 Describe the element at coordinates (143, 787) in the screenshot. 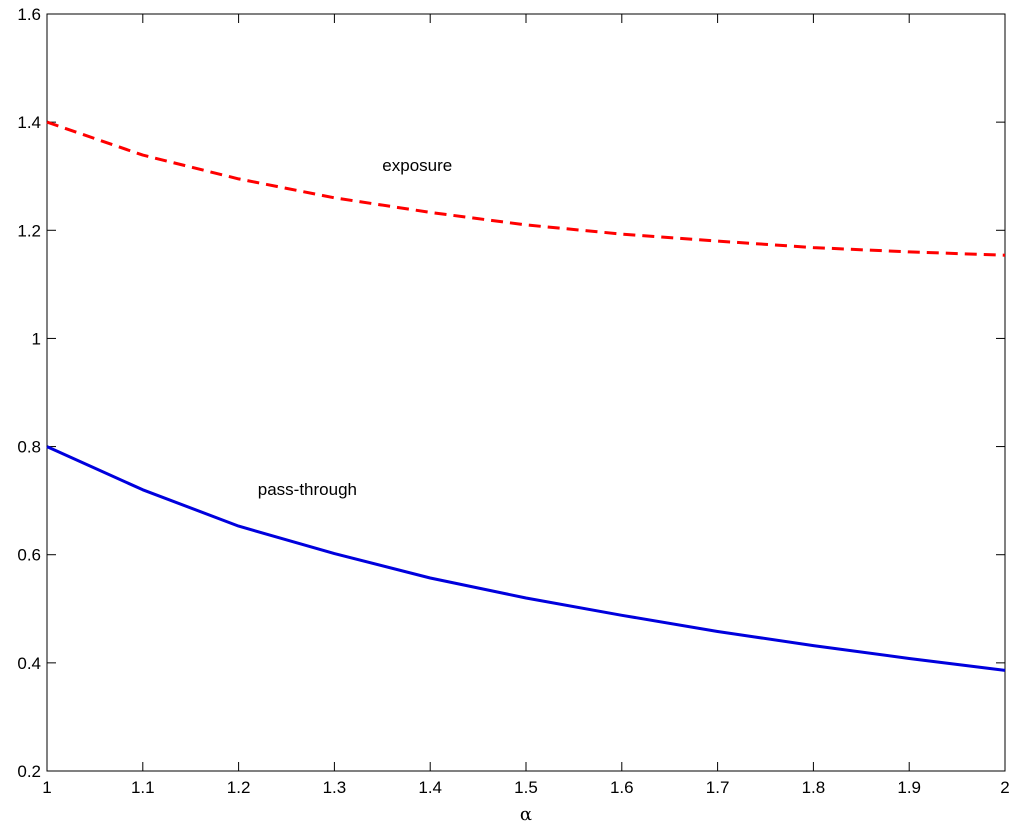

I see `x-tick-label: 1.1` at that location.